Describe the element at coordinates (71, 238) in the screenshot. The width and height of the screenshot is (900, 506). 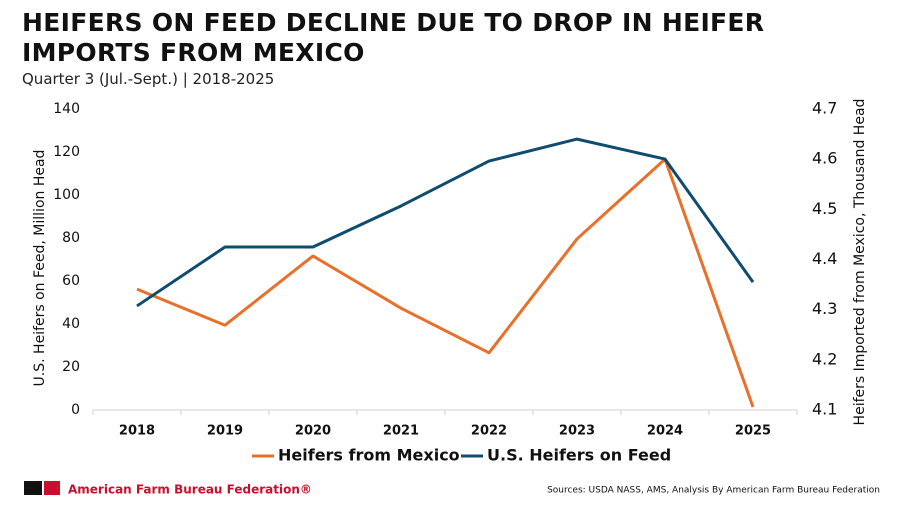
I see `y-tick-label: 80` at that location.